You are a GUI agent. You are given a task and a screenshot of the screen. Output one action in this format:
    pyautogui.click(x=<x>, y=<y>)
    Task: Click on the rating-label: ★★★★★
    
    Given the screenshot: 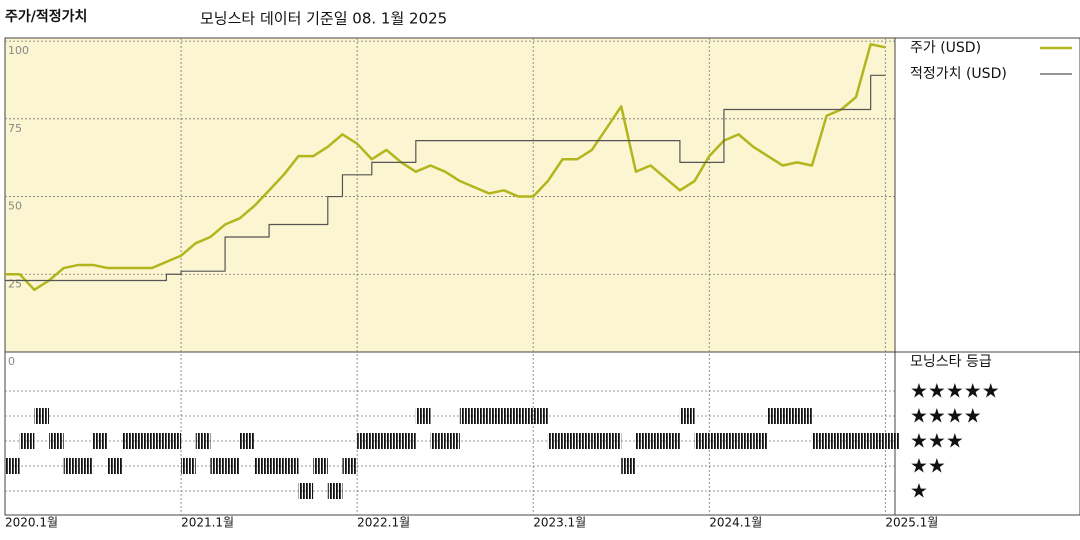 What is the action you would take?
    pyautogui.click(x=955, y=391)
    